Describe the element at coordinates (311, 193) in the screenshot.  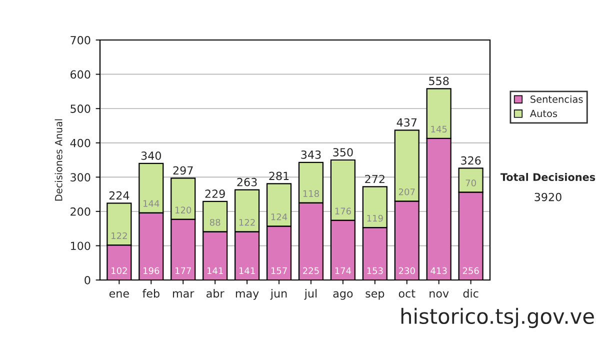
I see `data-label: 118` at that location.